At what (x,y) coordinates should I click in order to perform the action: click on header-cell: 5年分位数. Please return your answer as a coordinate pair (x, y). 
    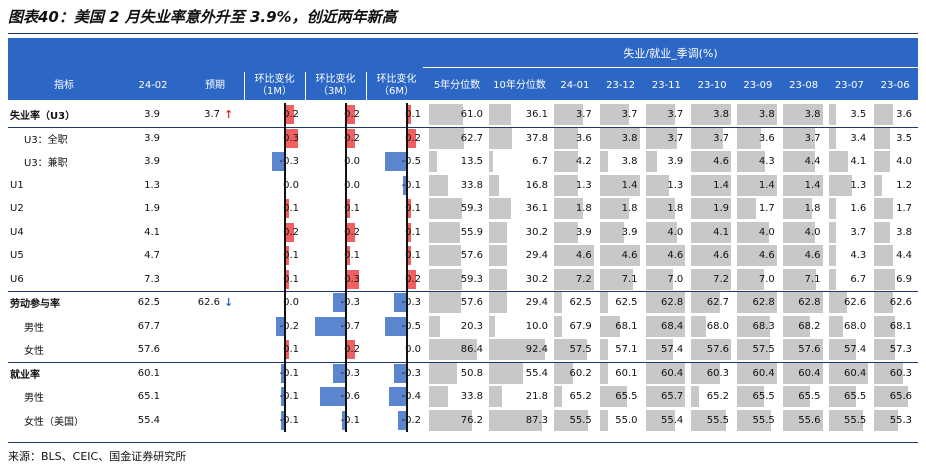
    Looking at the image, I should click on (457, 85).